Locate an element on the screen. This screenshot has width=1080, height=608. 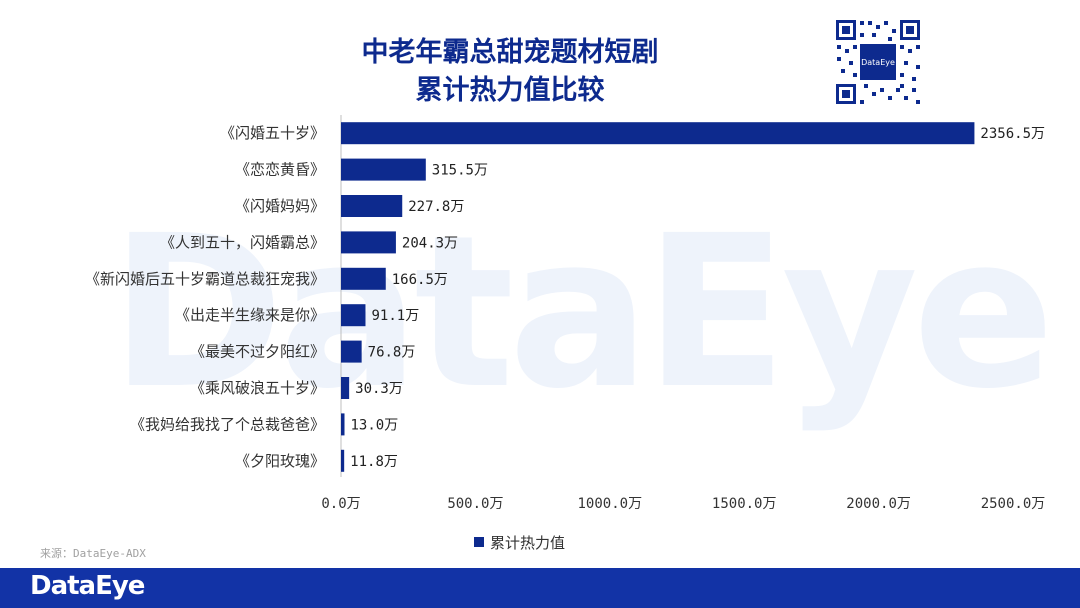
data-label: 166.5万 is located at coordinates (420, 280).